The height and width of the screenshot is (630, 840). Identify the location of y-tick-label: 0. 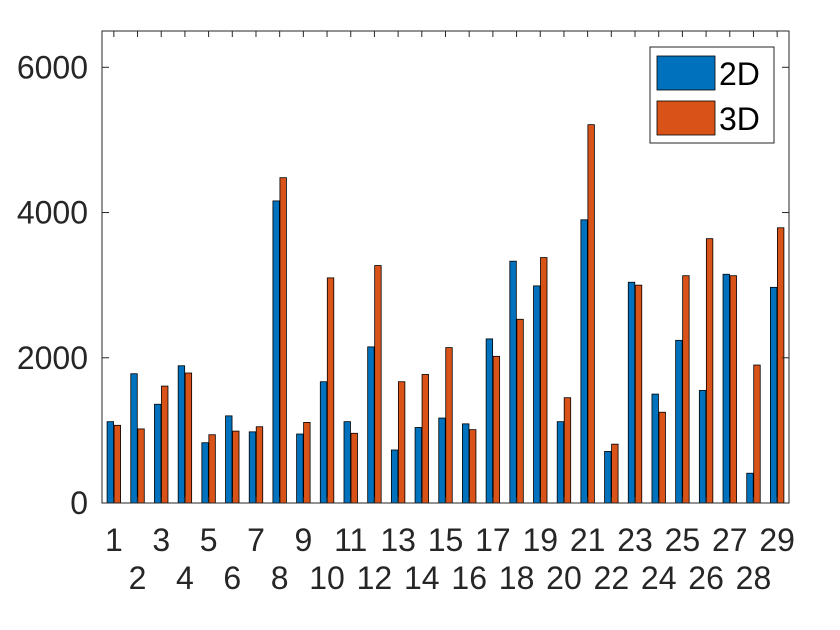
(79, 503).